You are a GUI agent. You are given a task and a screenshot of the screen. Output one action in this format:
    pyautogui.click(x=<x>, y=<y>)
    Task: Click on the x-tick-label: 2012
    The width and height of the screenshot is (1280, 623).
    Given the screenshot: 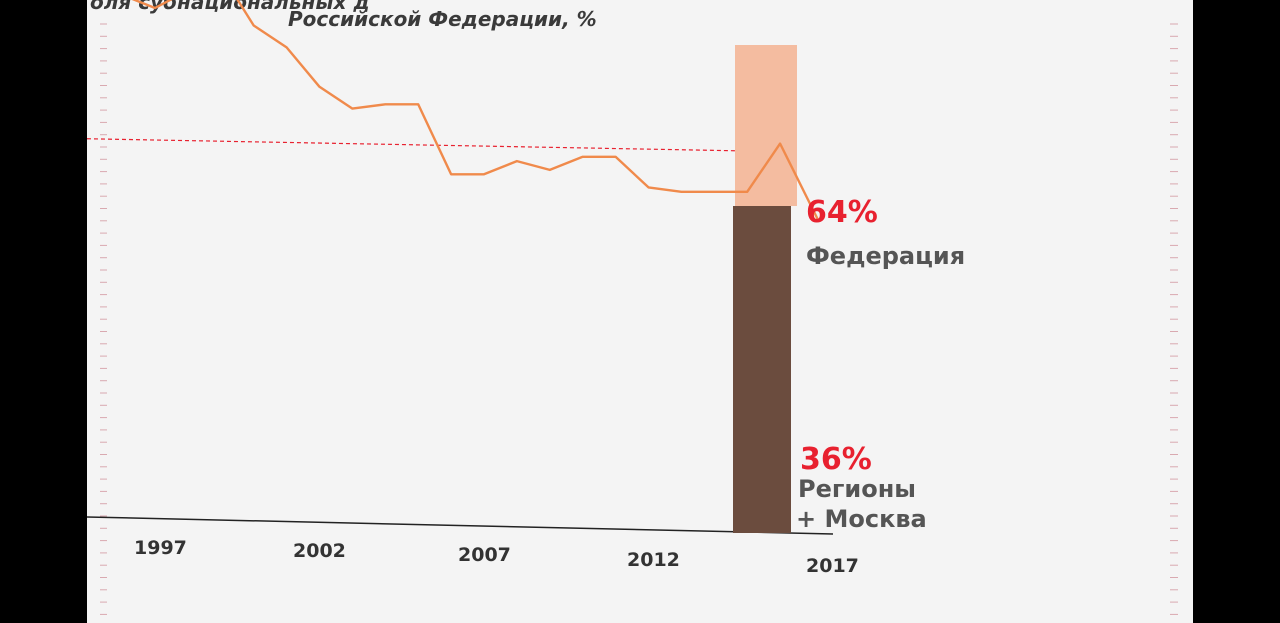 What is the action you would take?
    pyautogui.click(x=653, y=560)
    